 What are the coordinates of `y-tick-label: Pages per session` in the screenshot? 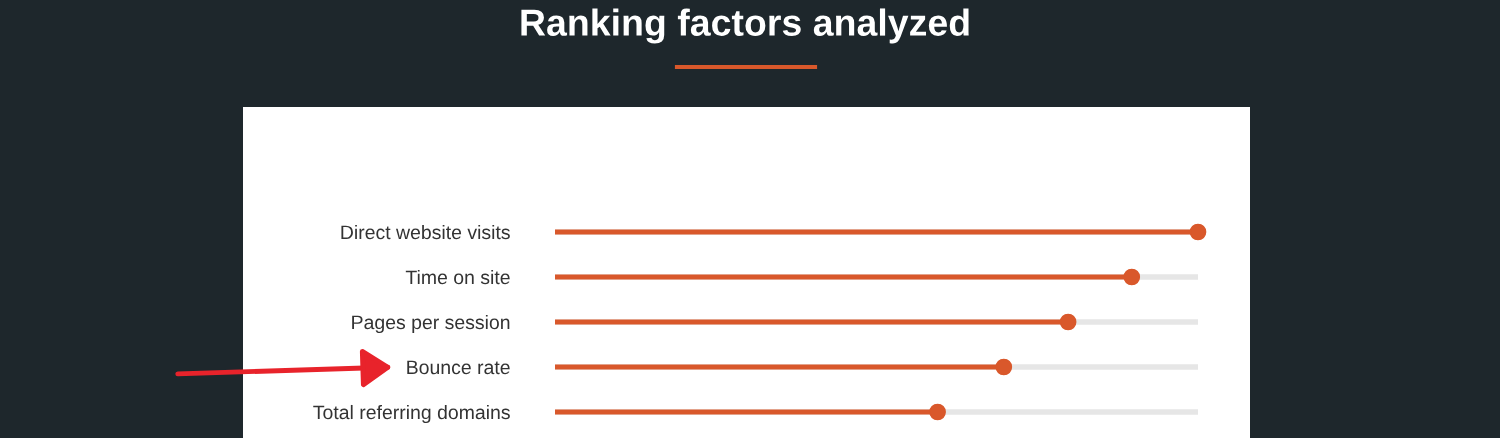 It's located at (431, 324).